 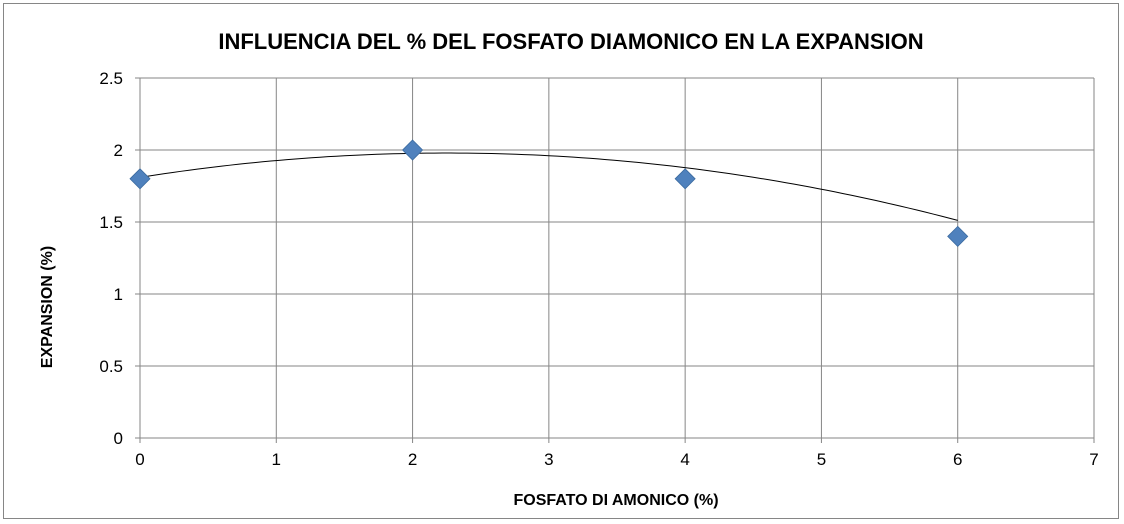 What do you see at coordinates (47, 307) in the screenshot?
I see `y-axis-title: EXPANSION (%)` at bounding box center [47, 307].